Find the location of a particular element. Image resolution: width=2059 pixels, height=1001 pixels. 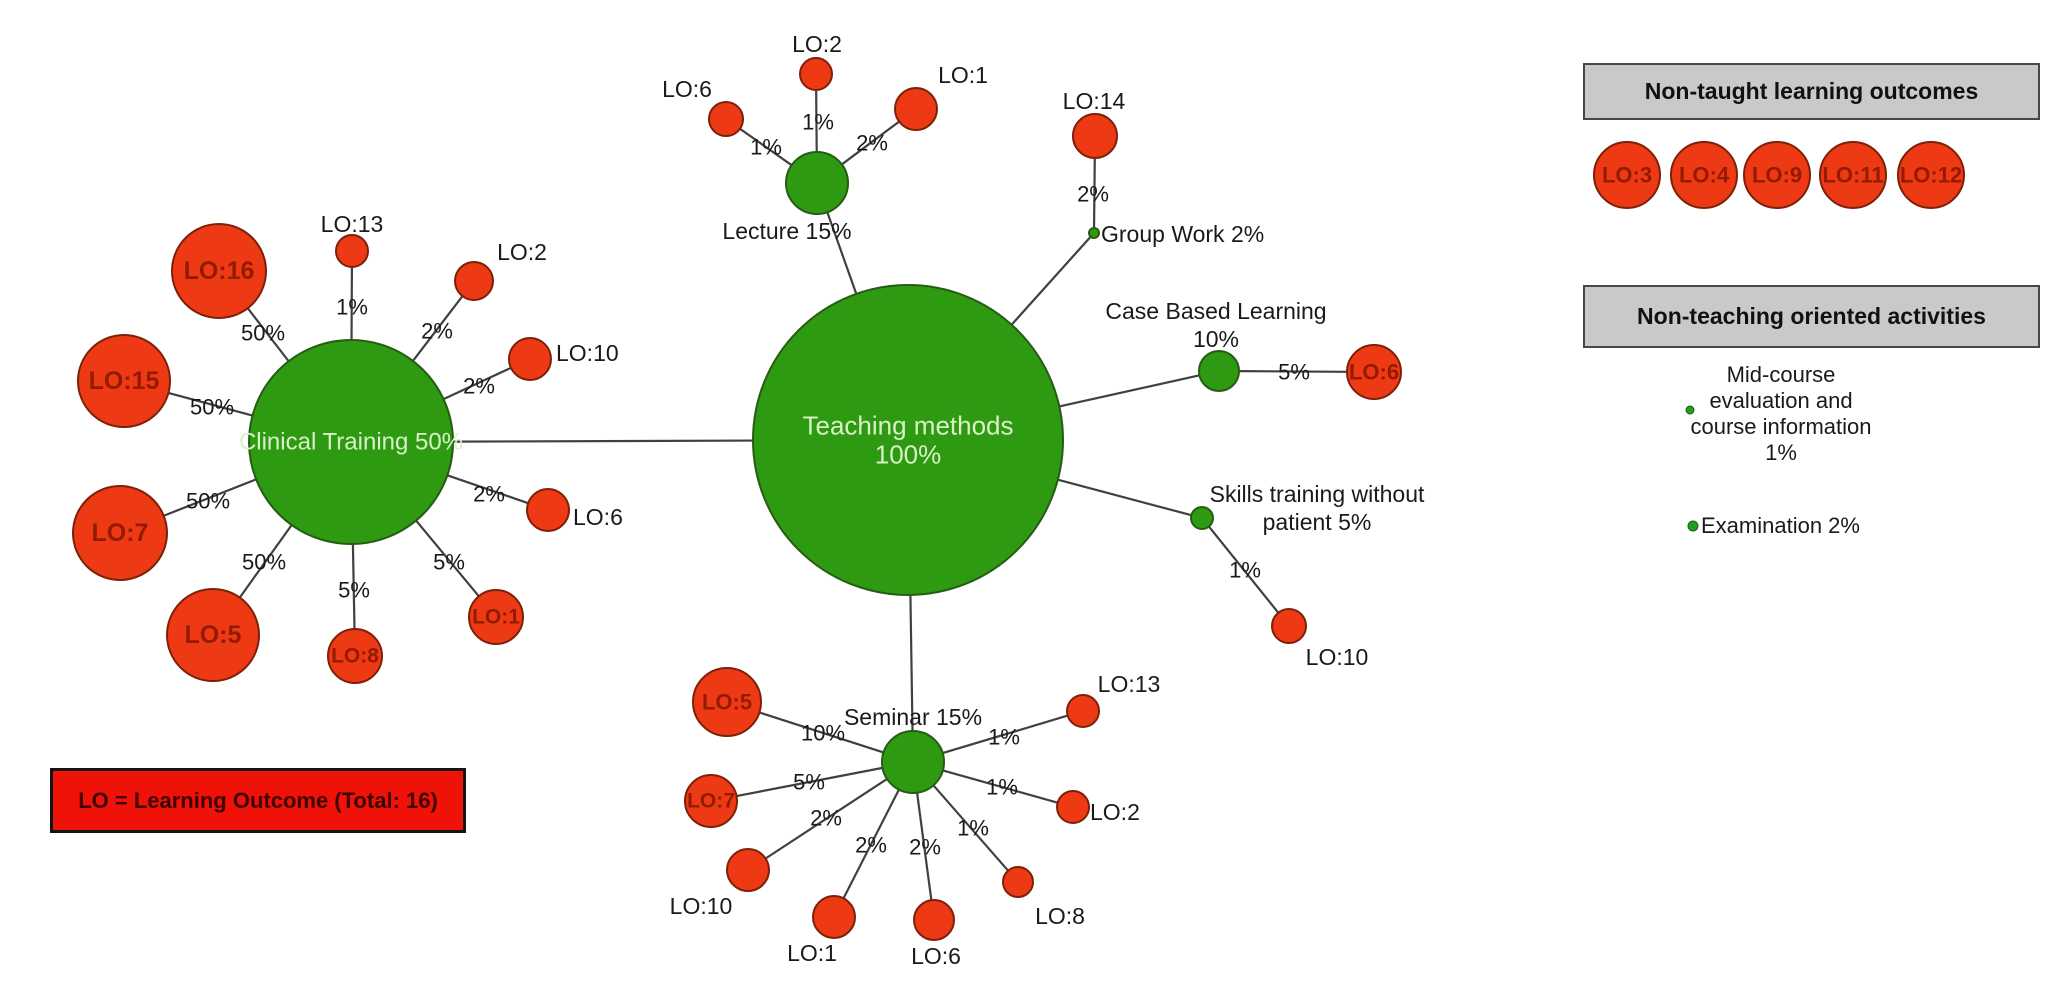

edge-c_lo6-clinical is located at coordinates (488, 489).